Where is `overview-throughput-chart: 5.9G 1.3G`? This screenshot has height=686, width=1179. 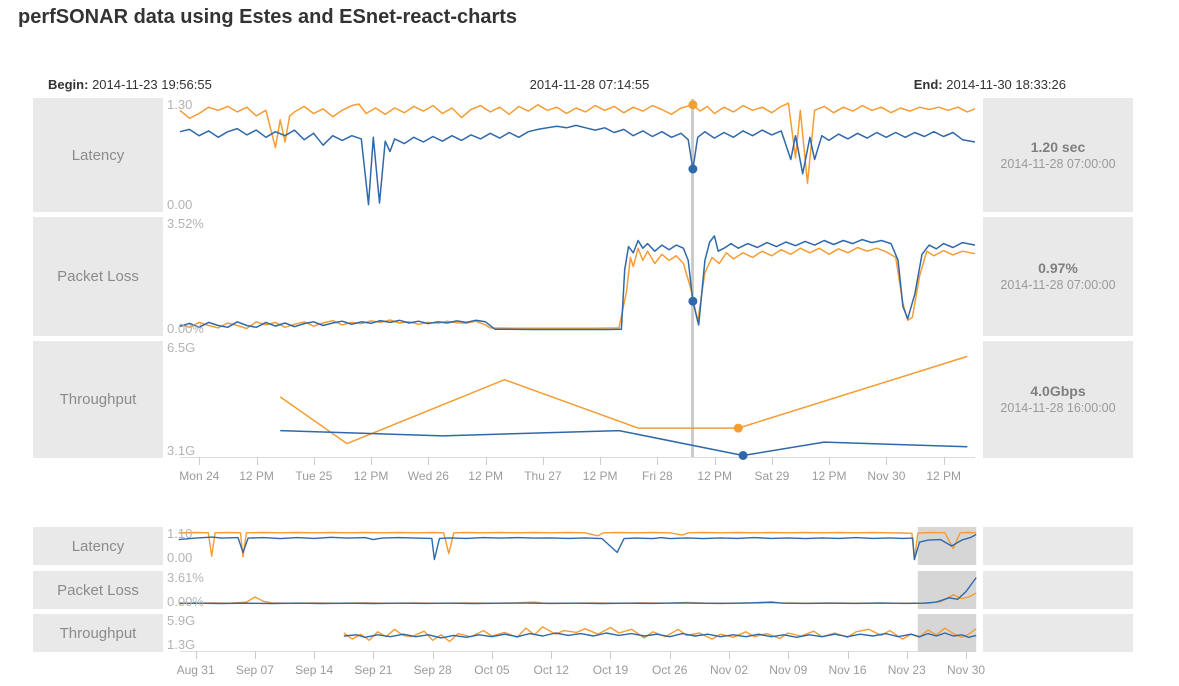
overview-throughput-chart: 5.9G 1.3G is located at coordinates (572, 633).